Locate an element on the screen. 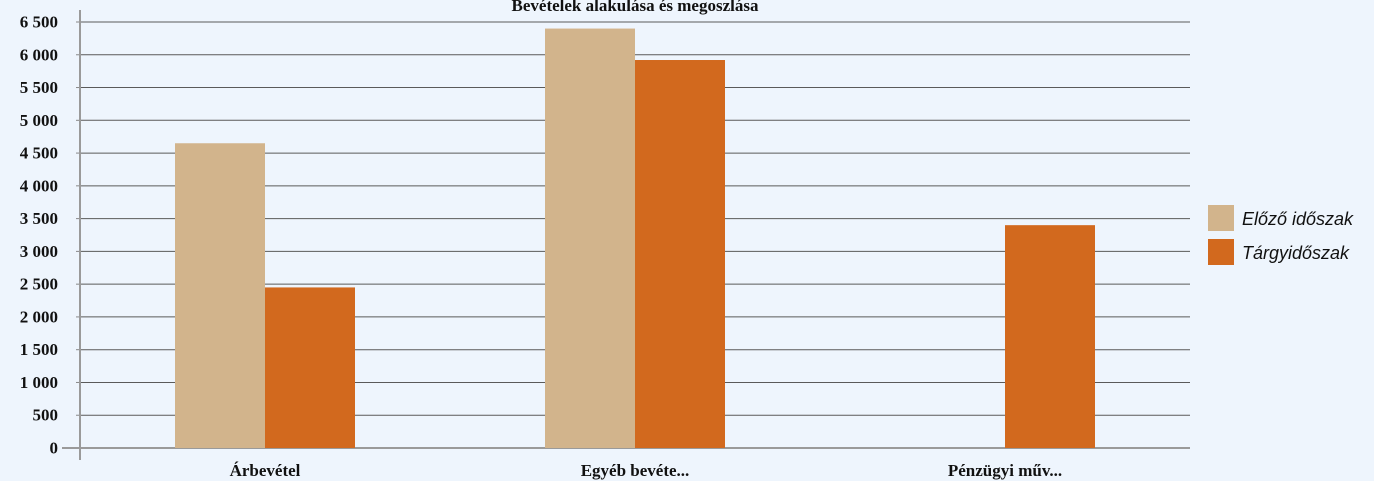 This screenshot has height=481, width=1374. y-tick-label: 500 is located at coordinates (46, 415).